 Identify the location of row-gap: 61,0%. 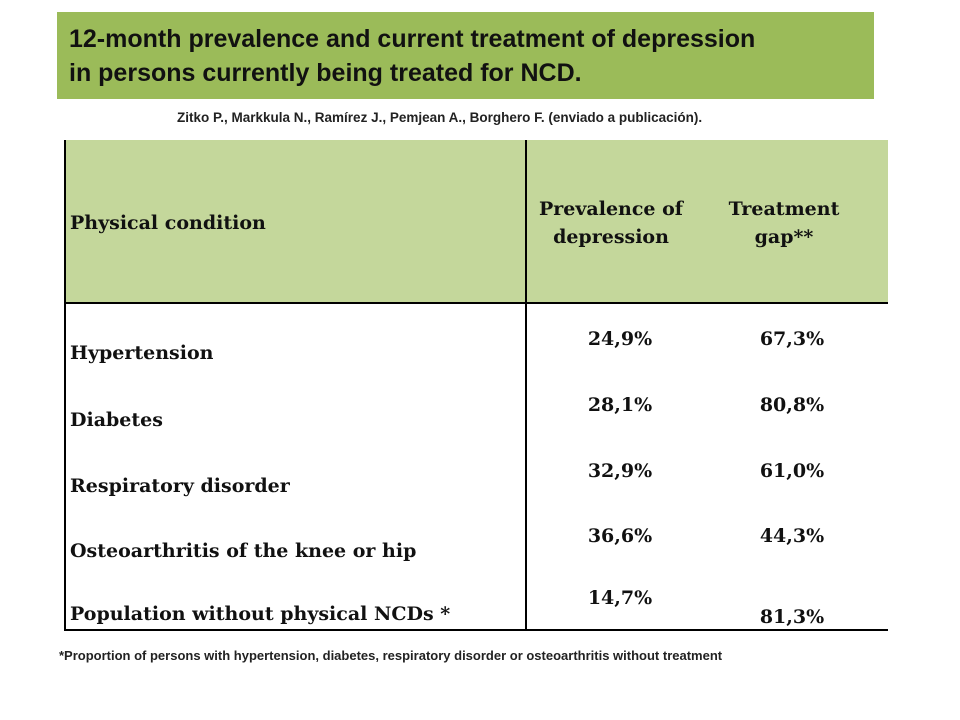
(792, 471).